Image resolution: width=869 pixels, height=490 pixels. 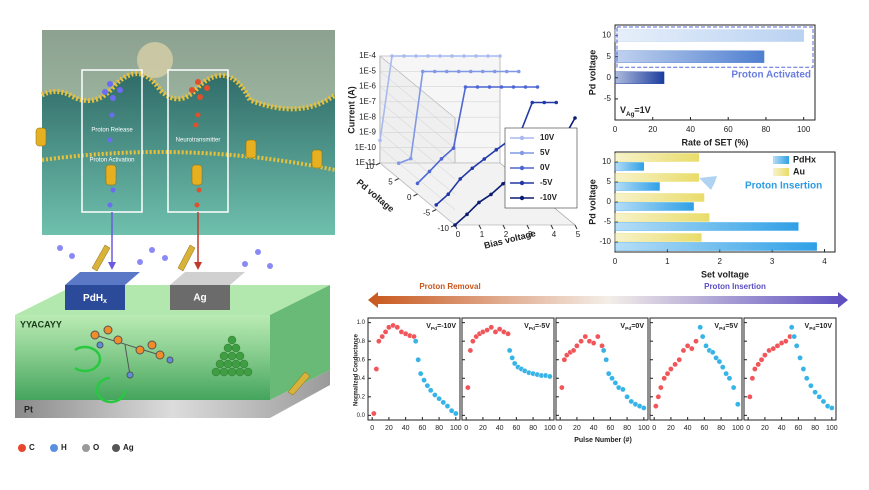 What do you see at coordinates (609, 181) in the screenshot?
I see `y-tick-label: 5` at bounding box center [609, 181].